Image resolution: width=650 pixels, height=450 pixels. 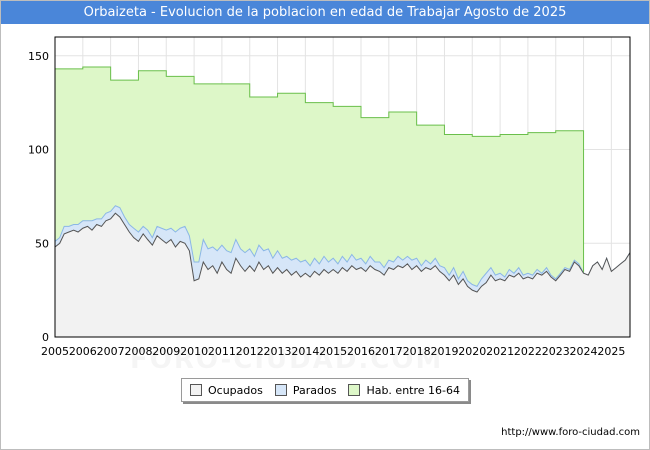 I want to click on x-tick-label-2019: 2019, so click(x=444, y=351).